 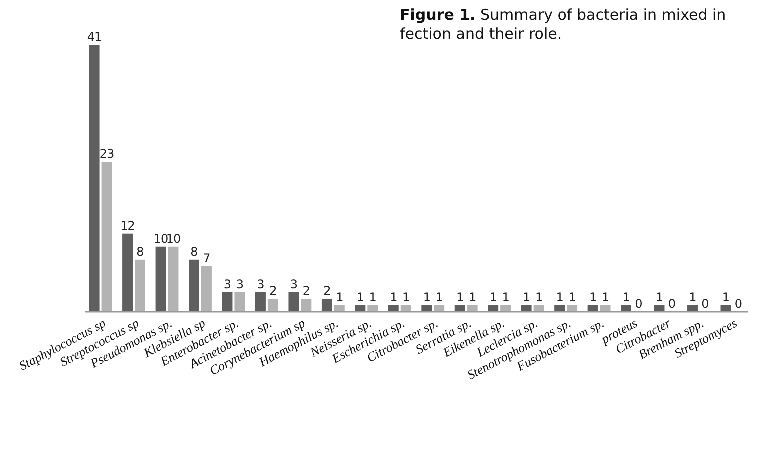 What do you see at coordinates (94, 37) in the screenshot?
I see `data-label: 41` at bounding box center [94, 37].